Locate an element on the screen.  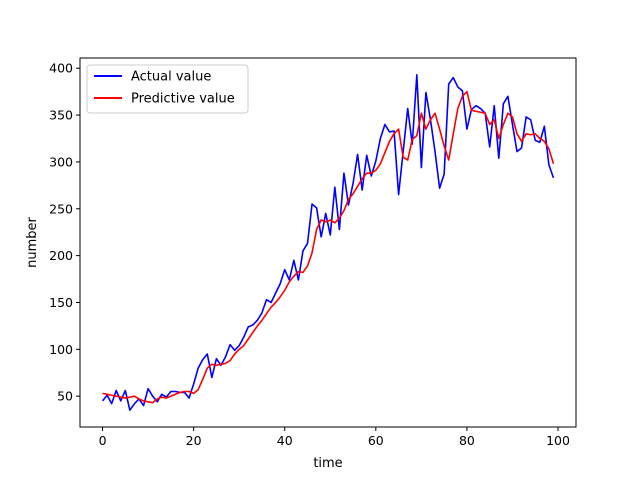
x-axis-label: time is located at coordinates (327, 463).